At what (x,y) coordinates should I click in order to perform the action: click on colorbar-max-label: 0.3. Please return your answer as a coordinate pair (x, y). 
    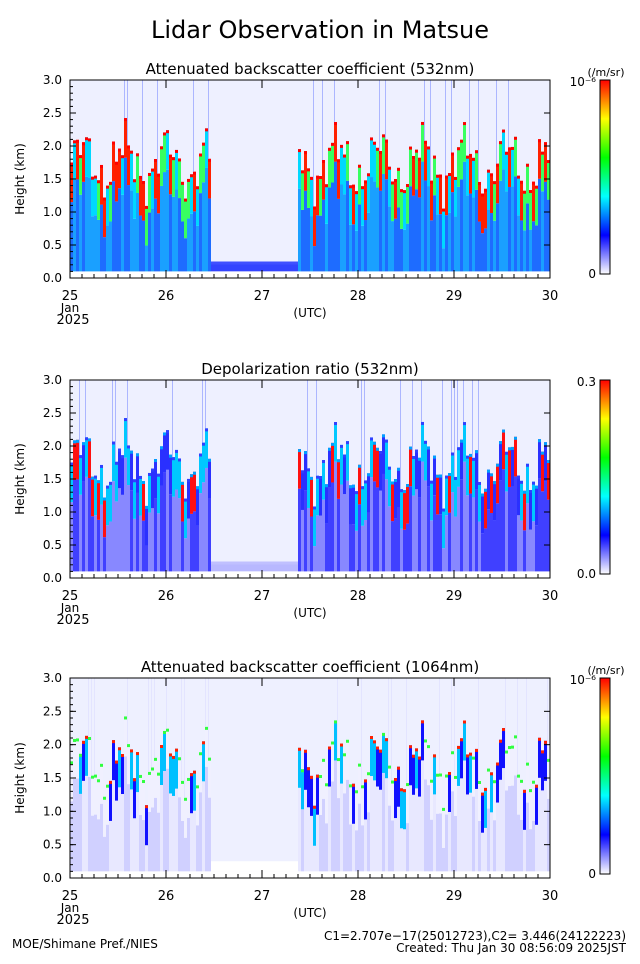
    Looking at the image, I should click on (586, 382).